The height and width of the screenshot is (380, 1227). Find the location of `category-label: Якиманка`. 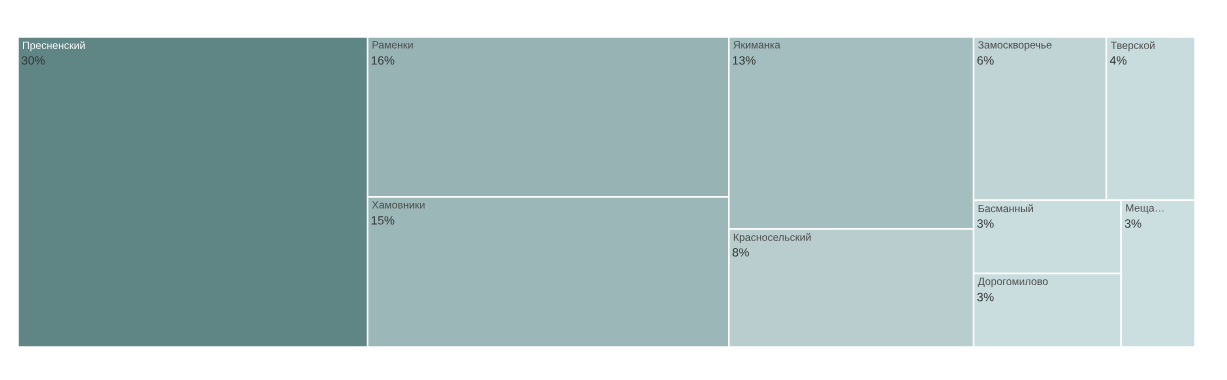

category-label: Якиманка is located at coordinates (757, 45).